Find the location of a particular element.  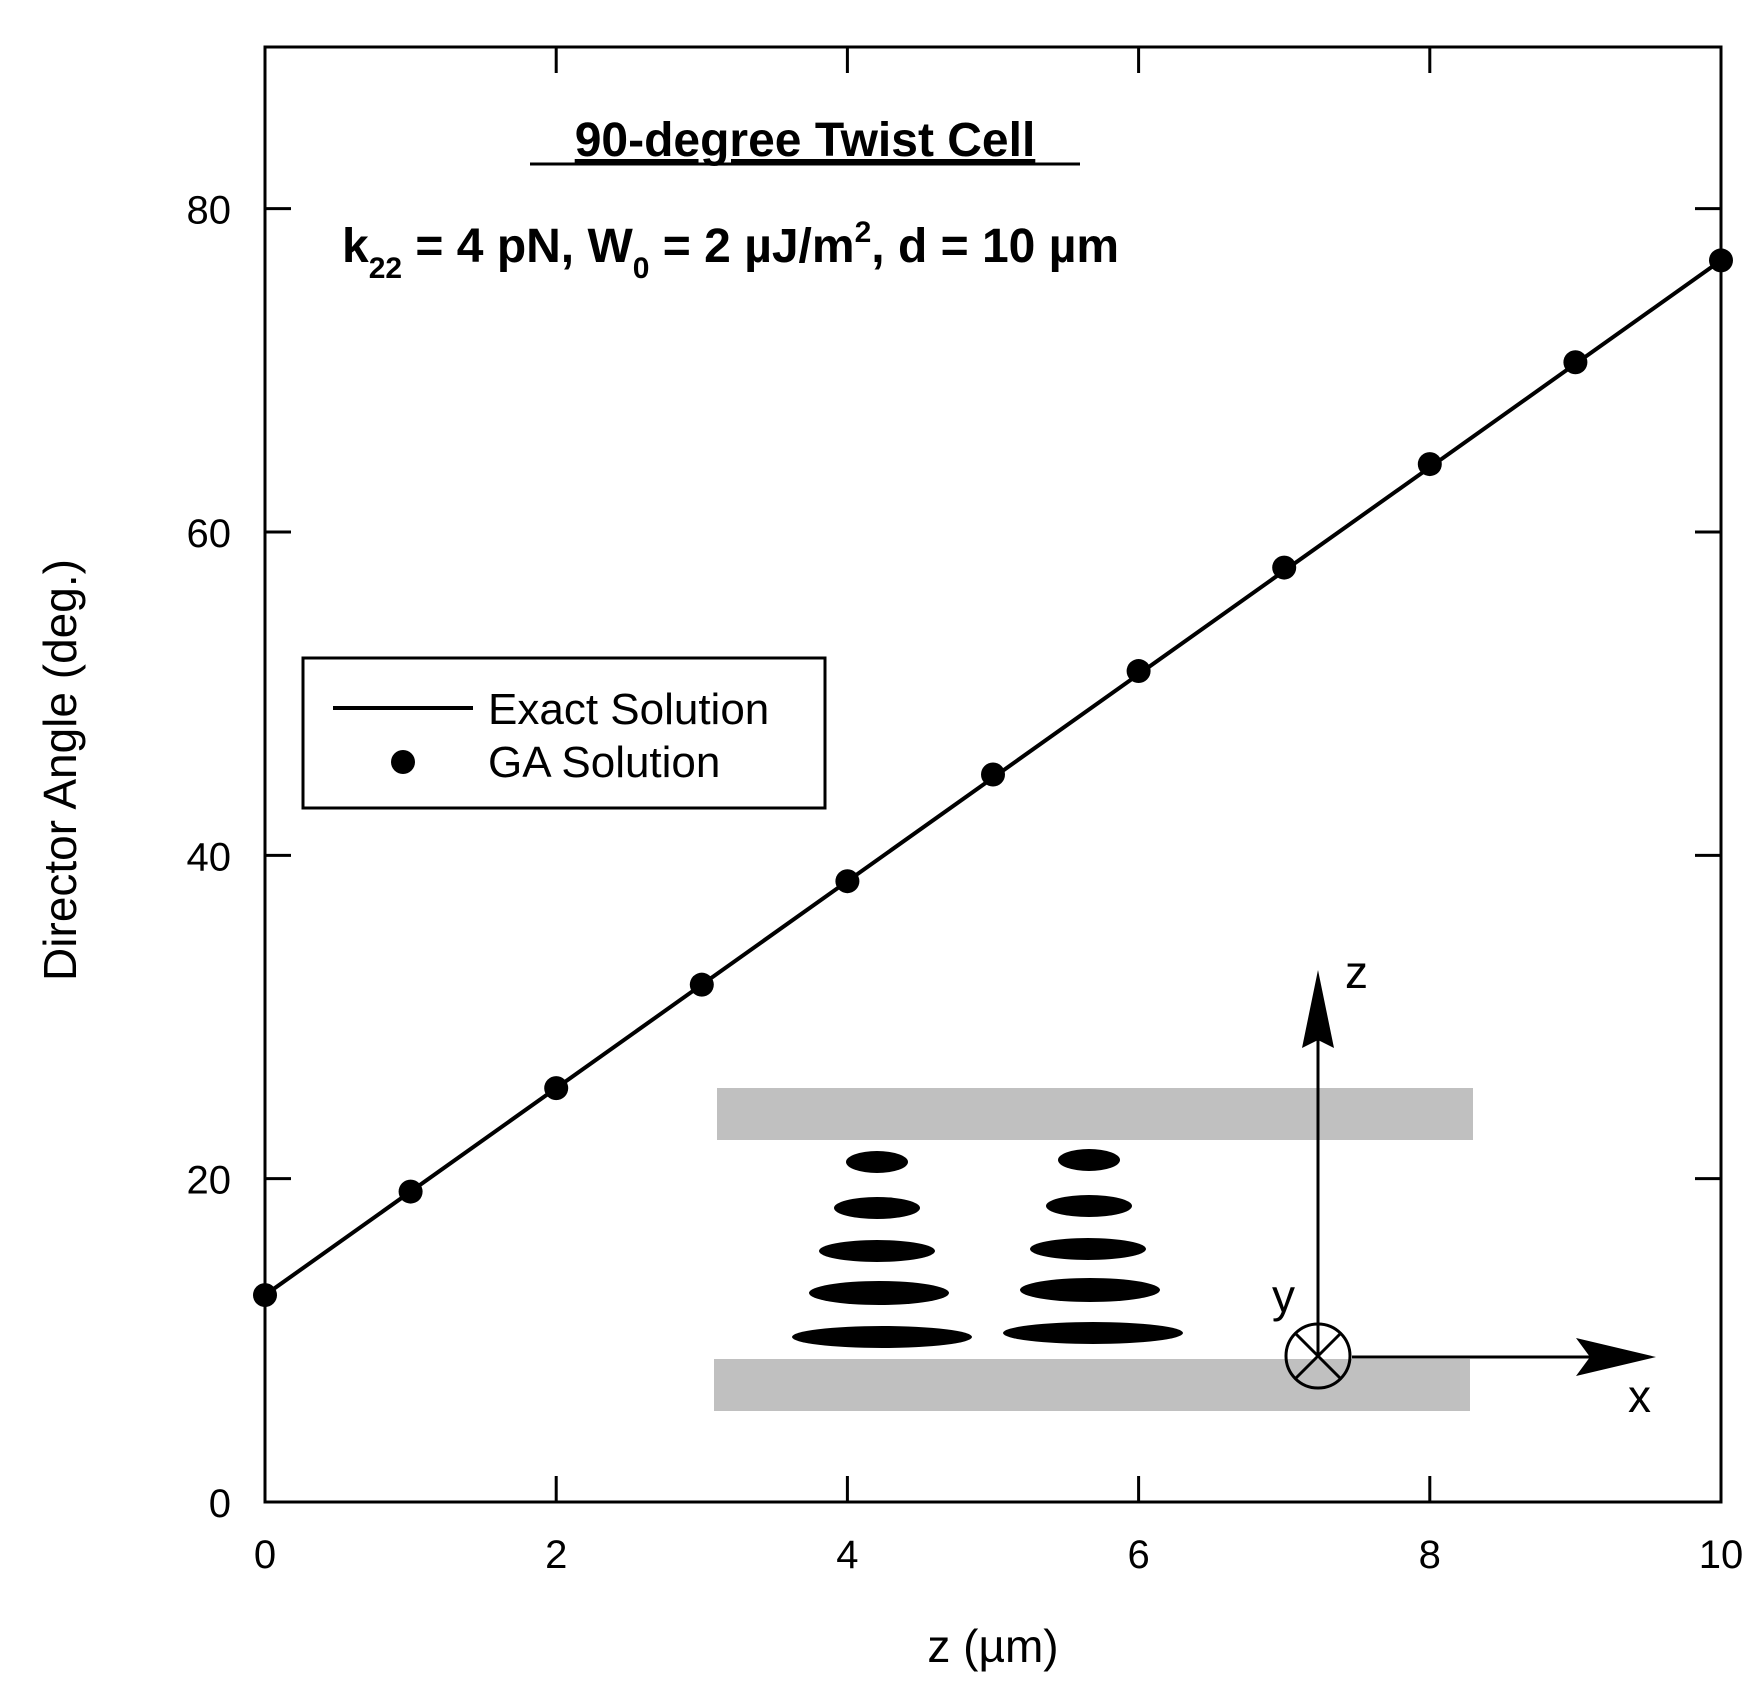

y-axis-cross-b is located at coordinates (1318, 1356).